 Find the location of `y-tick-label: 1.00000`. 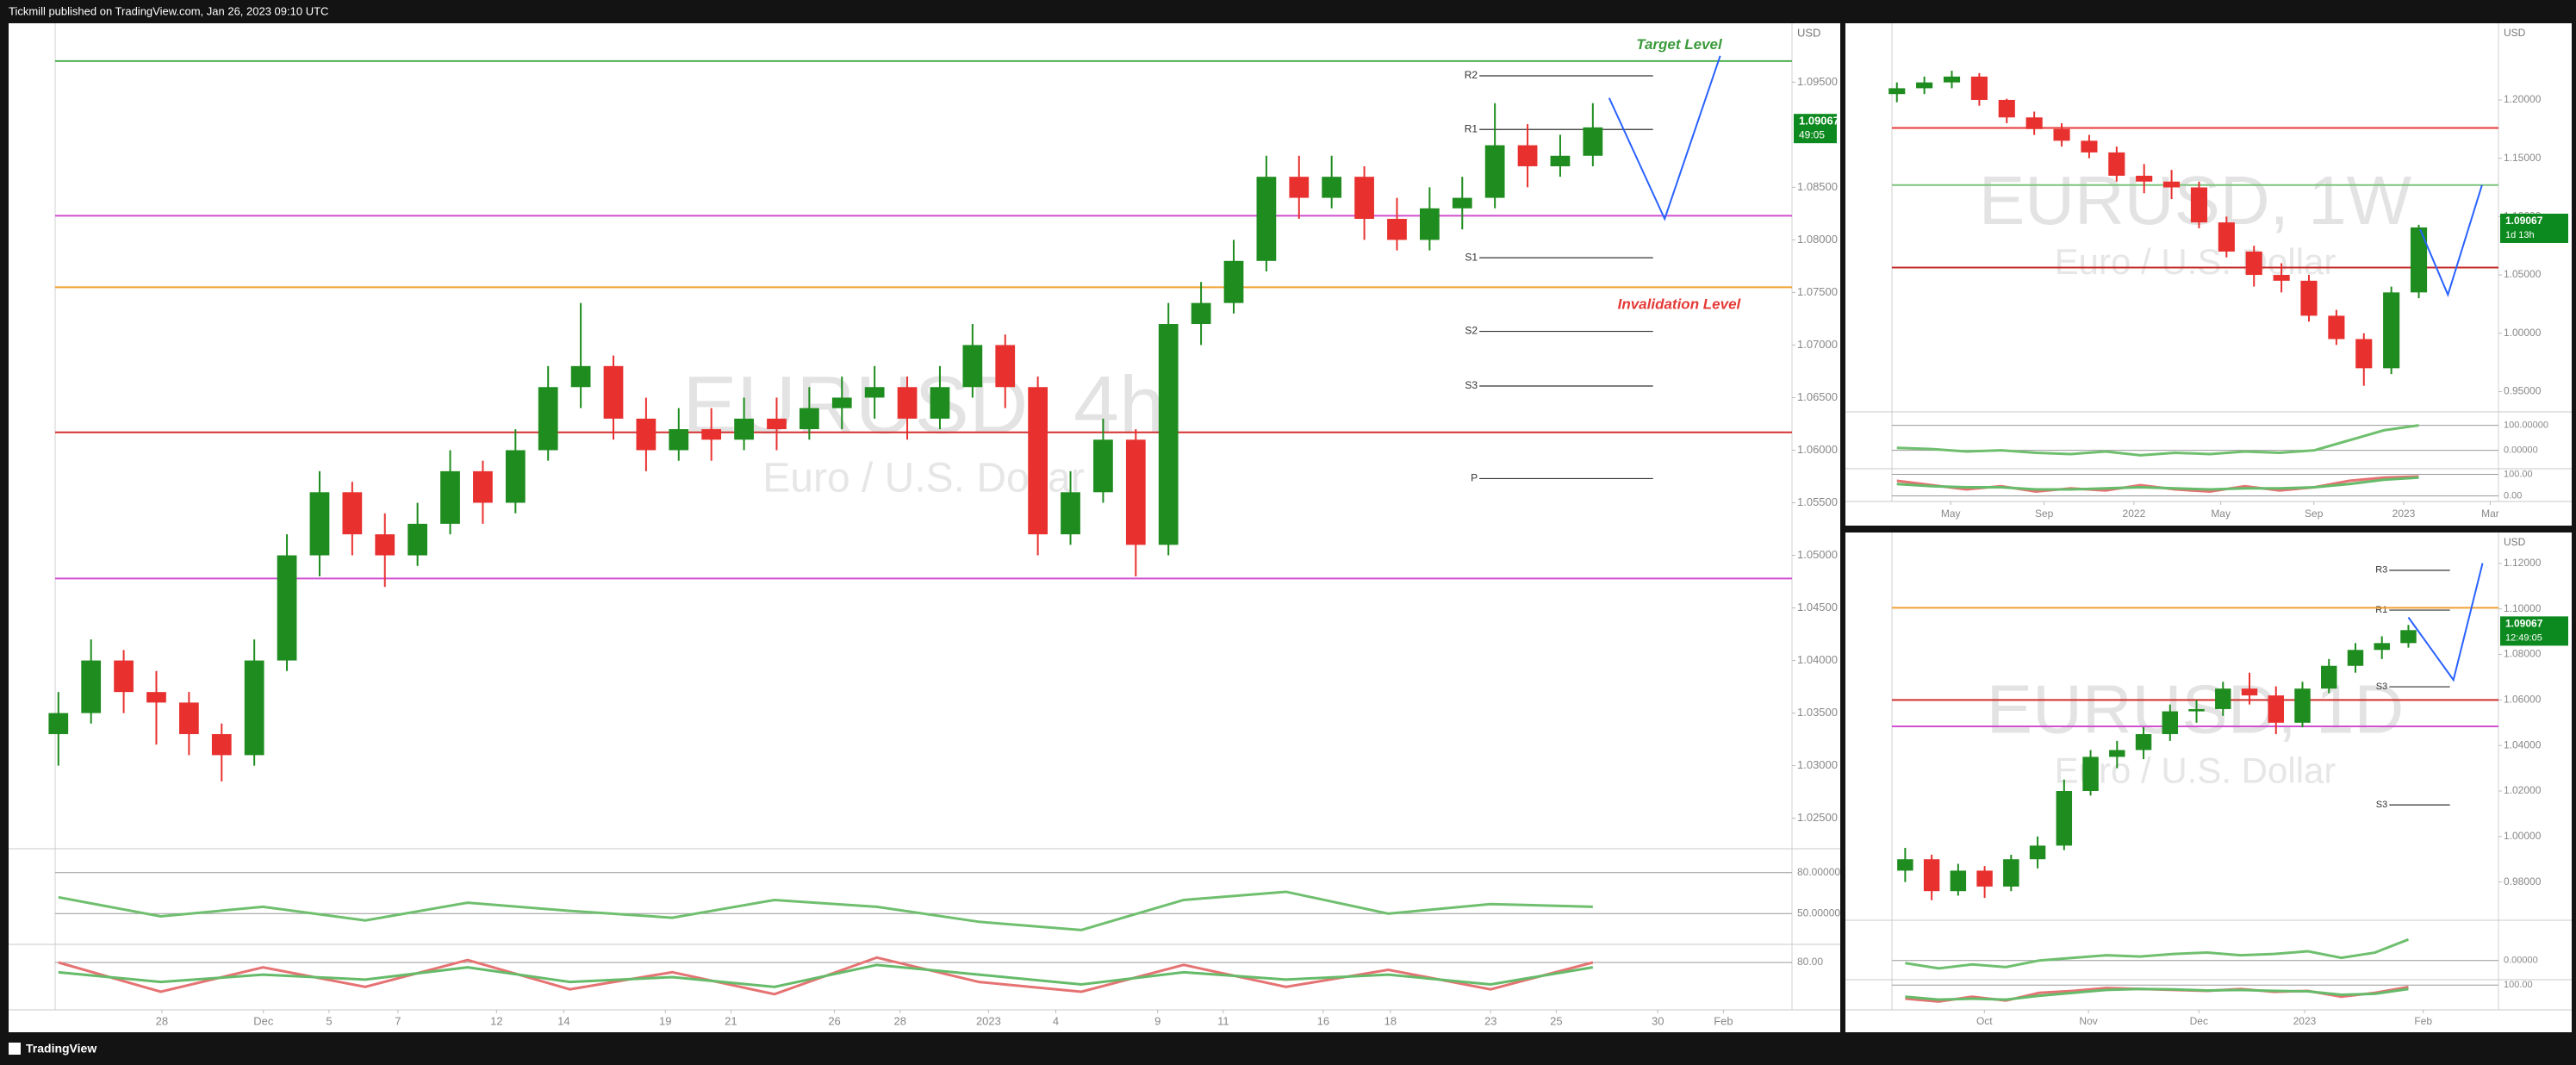

y-tick-label: 1.00000 is located at coordinates (2523, 836).